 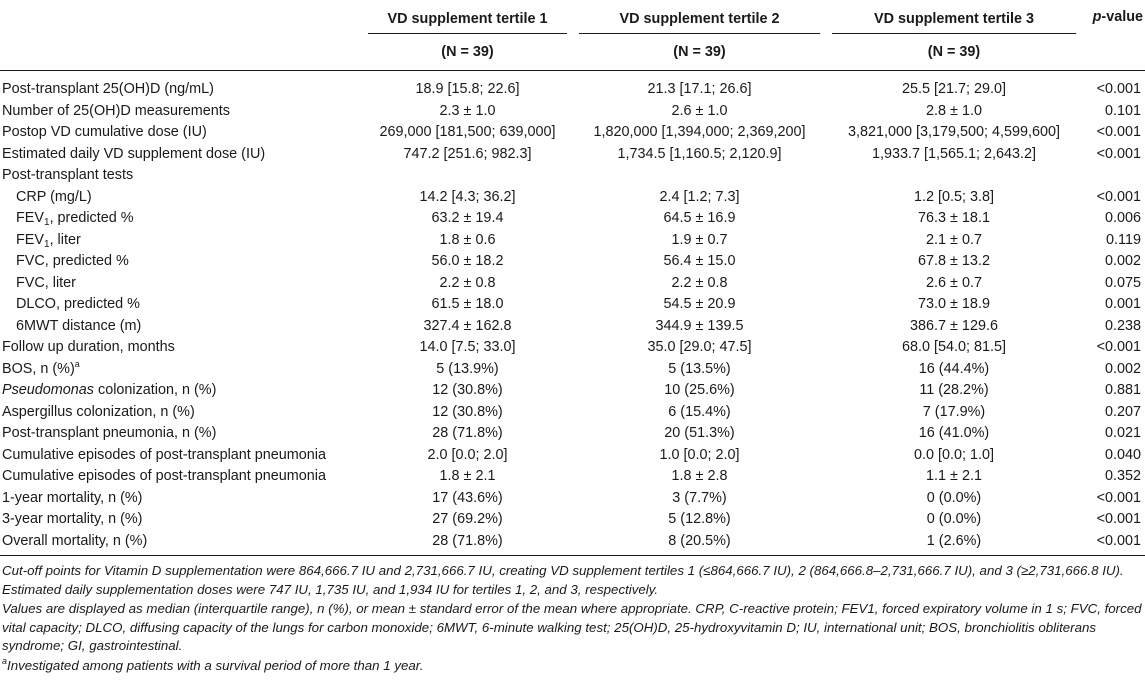 What do you see at coordinates (5, 660) in the screenshot?
I see `footnote-mark: a` at bounding box center [5, 660].